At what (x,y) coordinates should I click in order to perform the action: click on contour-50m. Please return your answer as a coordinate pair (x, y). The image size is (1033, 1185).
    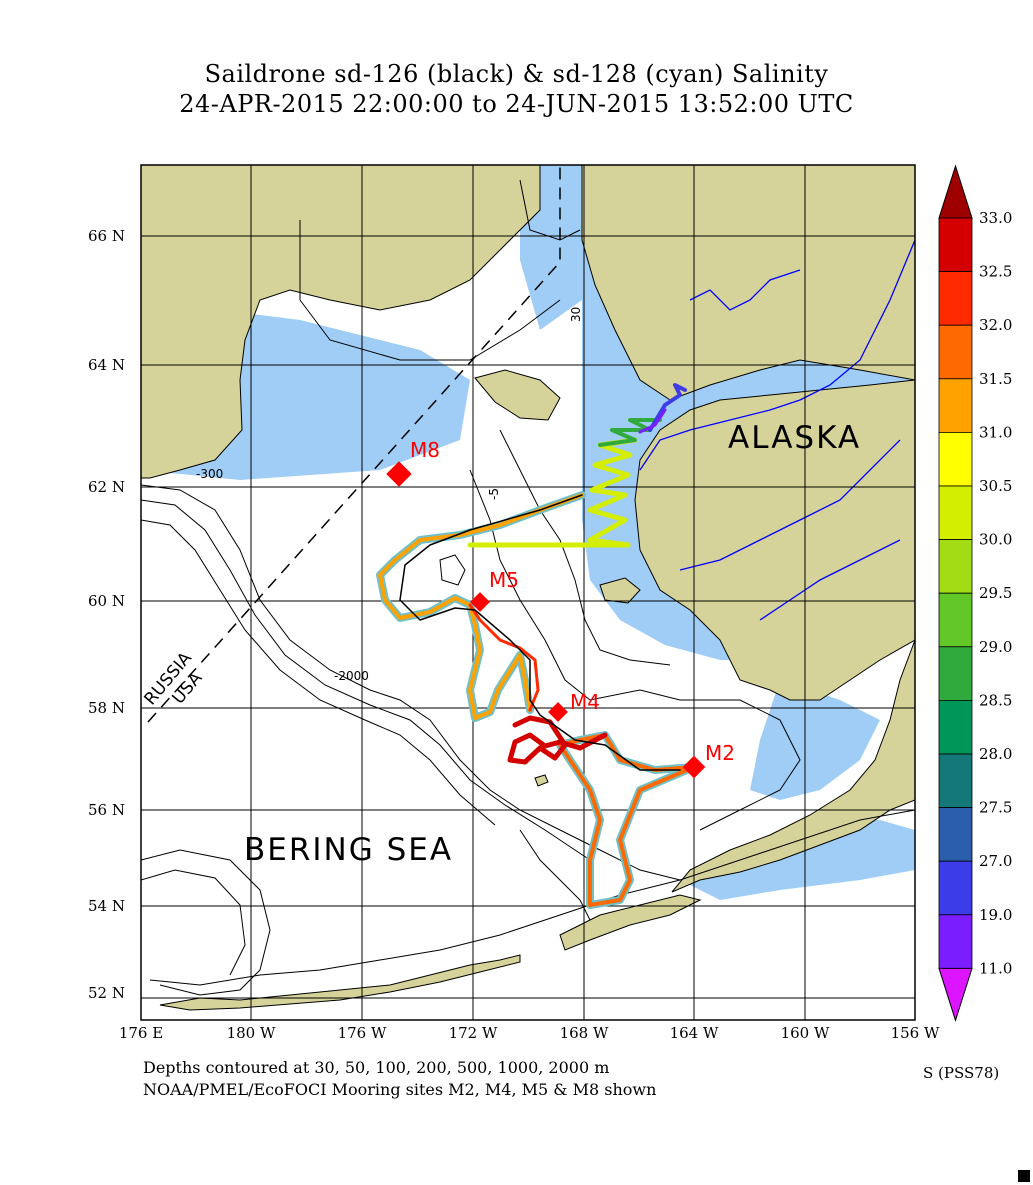
    Looking at the image, I should click on (430, 290).